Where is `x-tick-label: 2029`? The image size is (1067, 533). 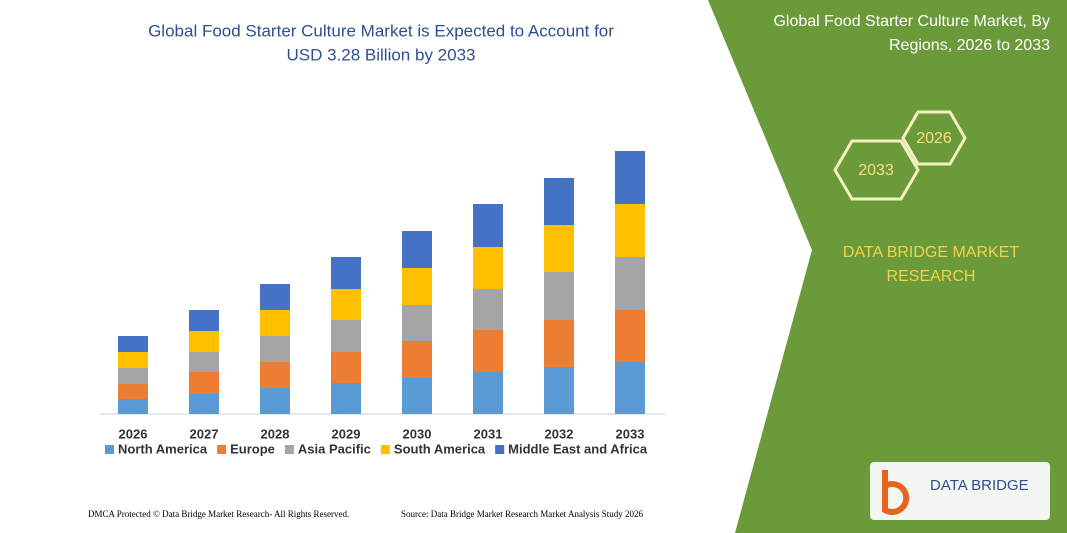
x-tick-label: 2029 is located at coordinates (346, 433).